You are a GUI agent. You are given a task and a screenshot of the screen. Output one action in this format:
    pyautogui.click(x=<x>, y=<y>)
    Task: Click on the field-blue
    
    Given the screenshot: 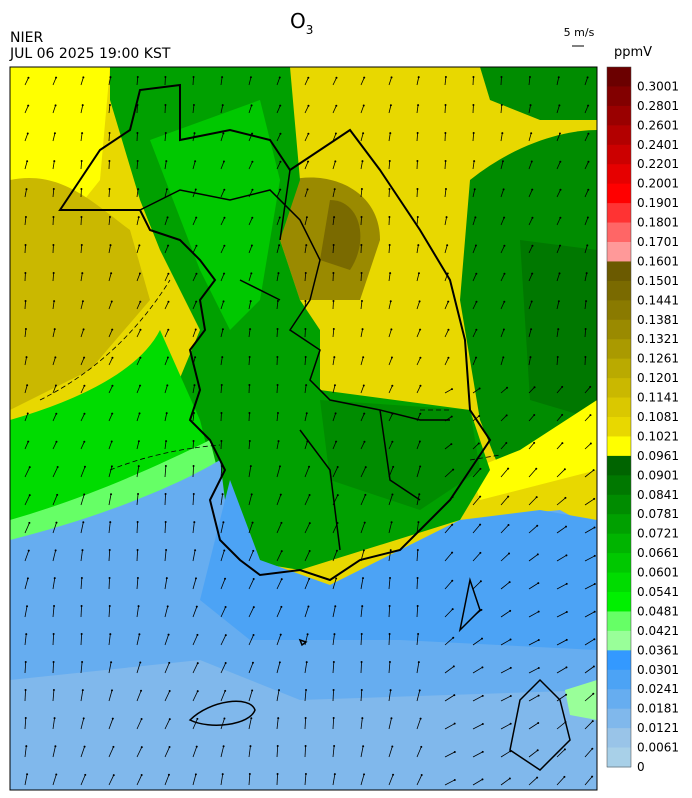 What is the action you would take?
    pyautogui.click(x=398, y=565)
    